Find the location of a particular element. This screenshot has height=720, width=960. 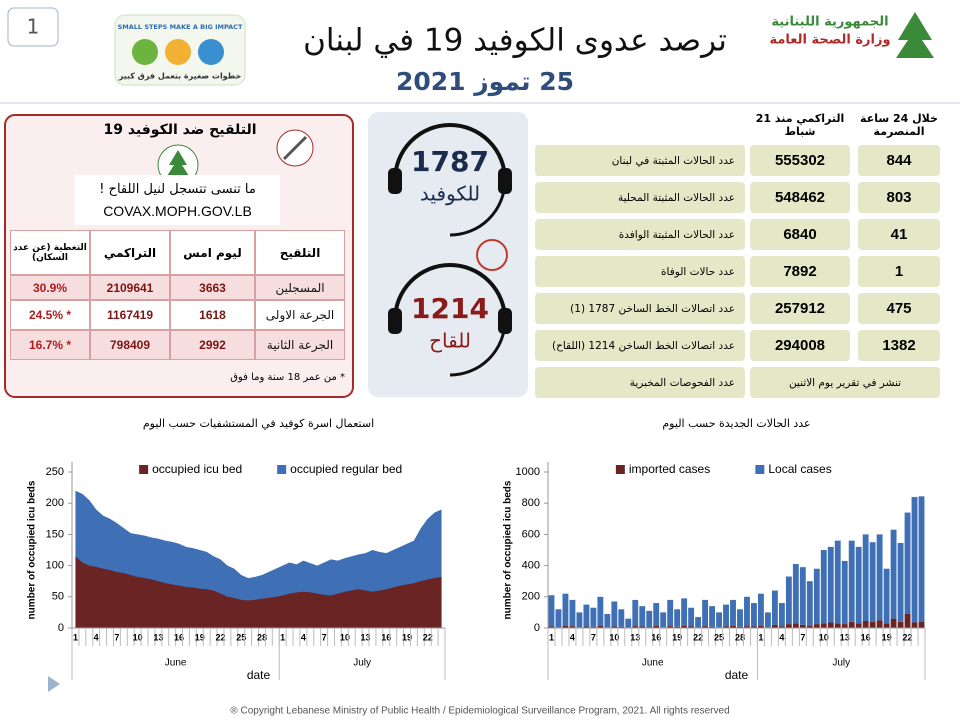

y-tick-label: 800 is located at coordinates (531, 503).